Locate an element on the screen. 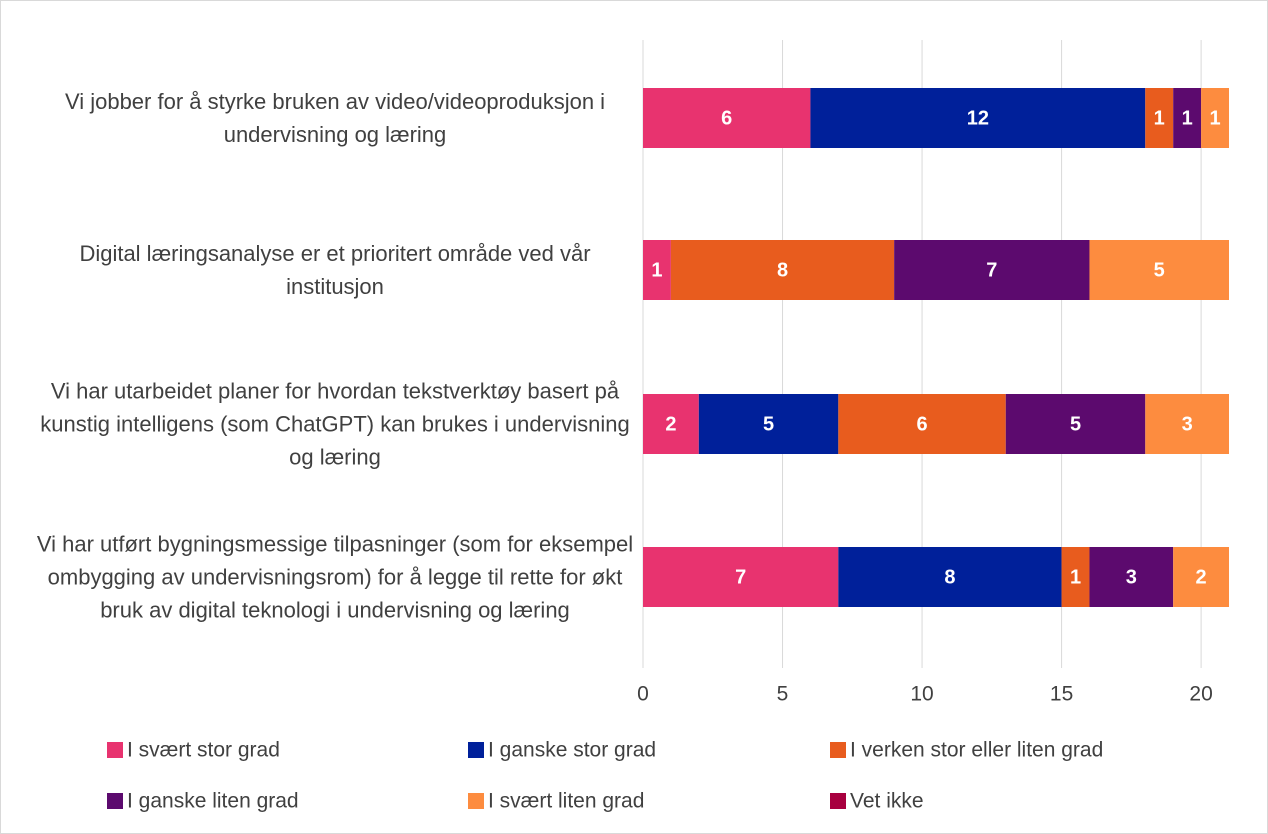 The image size is (1268, 834). x-tick-label: 0 is located at coordinates (643, 694).